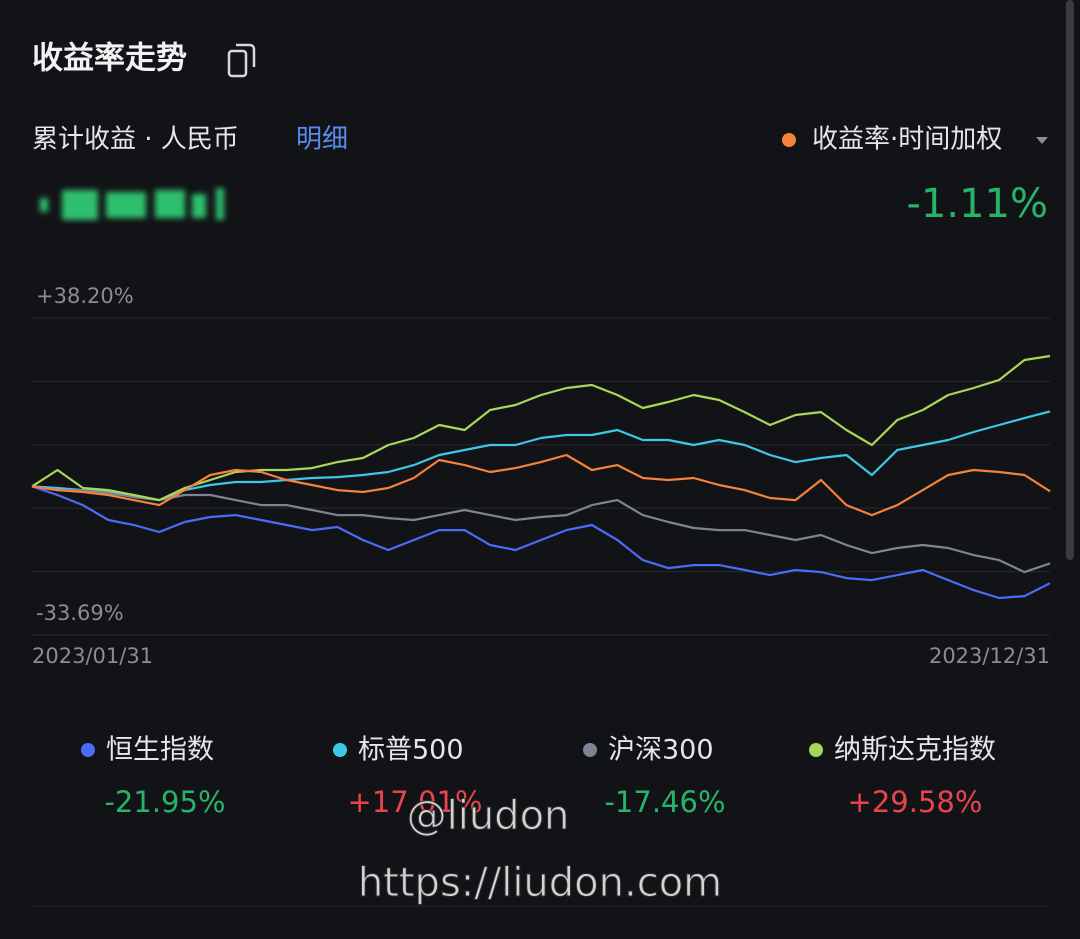 Image resolution: width=1080 pixels, height=939 pixels. What do you see at coordinates (415, 802) in the screenshot?
I see `legend-return: +17.01%` at bounding box center [415, 802].